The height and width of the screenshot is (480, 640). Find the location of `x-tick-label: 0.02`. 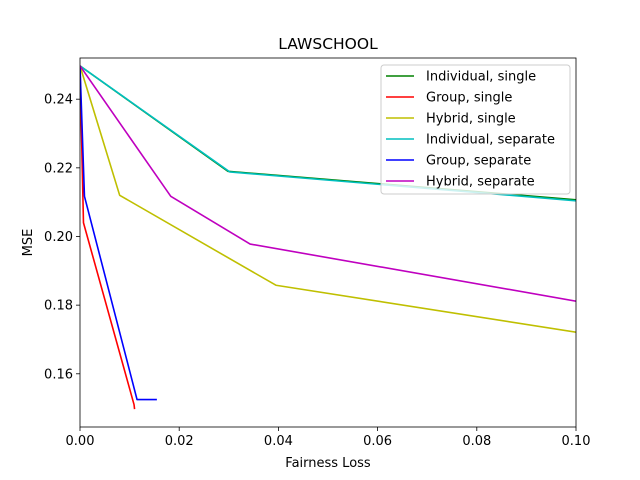

x-tick-label: 0.02 is located at coordinates (179, 441).